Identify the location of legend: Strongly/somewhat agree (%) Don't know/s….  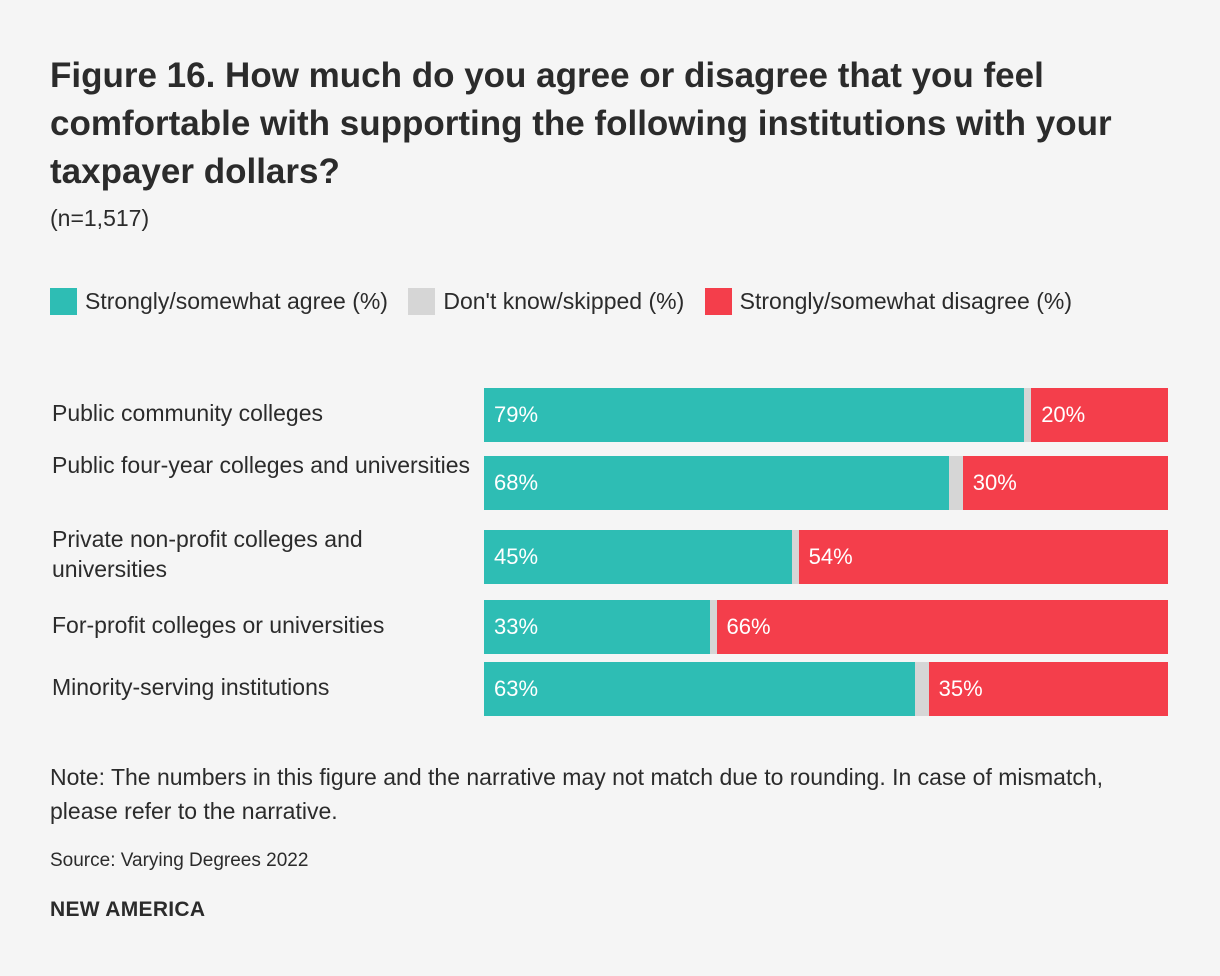
(600, 301).